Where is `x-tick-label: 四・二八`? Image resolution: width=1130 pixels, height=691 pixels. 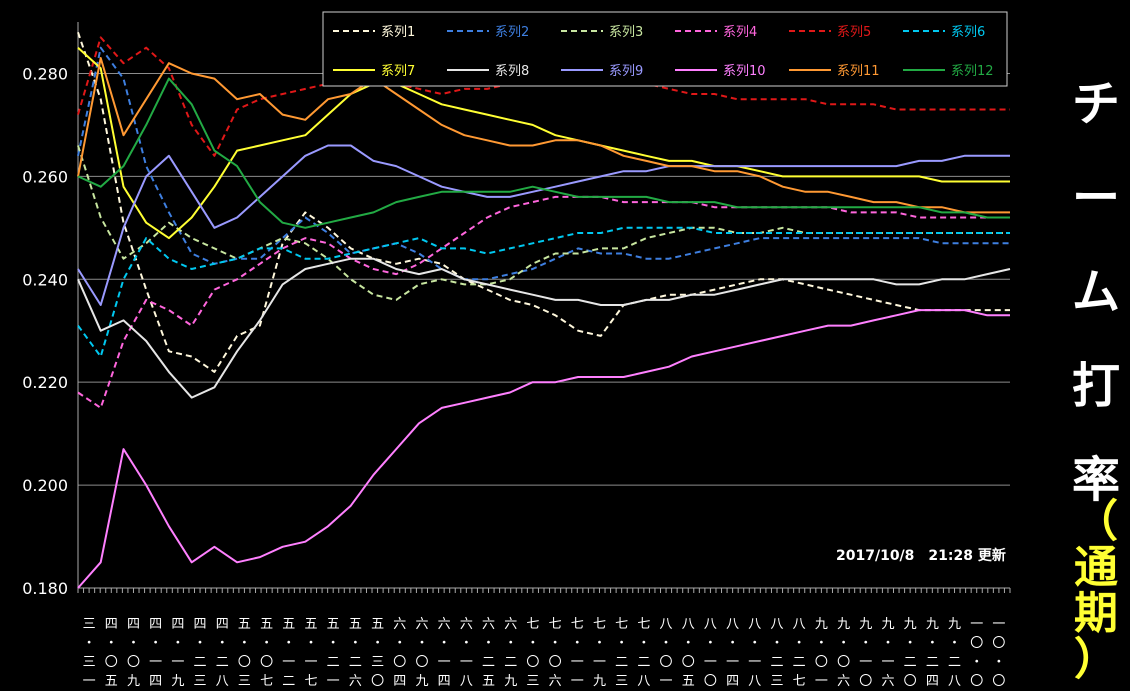 x-tick-label: 四・二八 is located at coordinates (222, 653).